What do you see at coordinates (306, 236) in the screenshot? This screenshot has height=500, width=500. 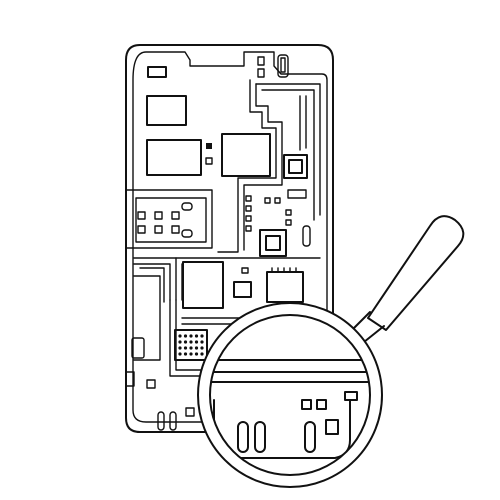 I see `cap-vertical` at bounding box center [306, 236].